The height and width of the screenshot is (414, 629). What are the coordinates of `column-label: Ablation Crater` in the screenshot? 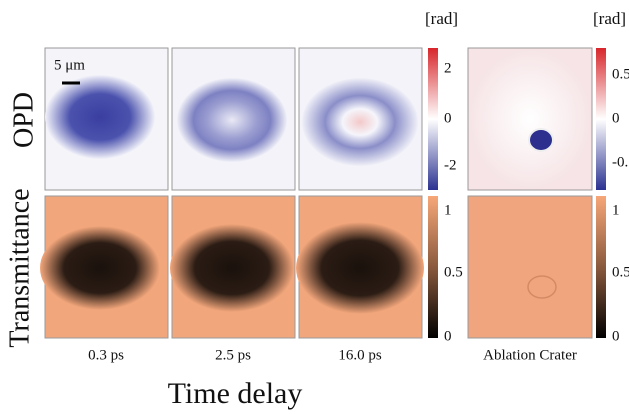 It's located at (530, 355).